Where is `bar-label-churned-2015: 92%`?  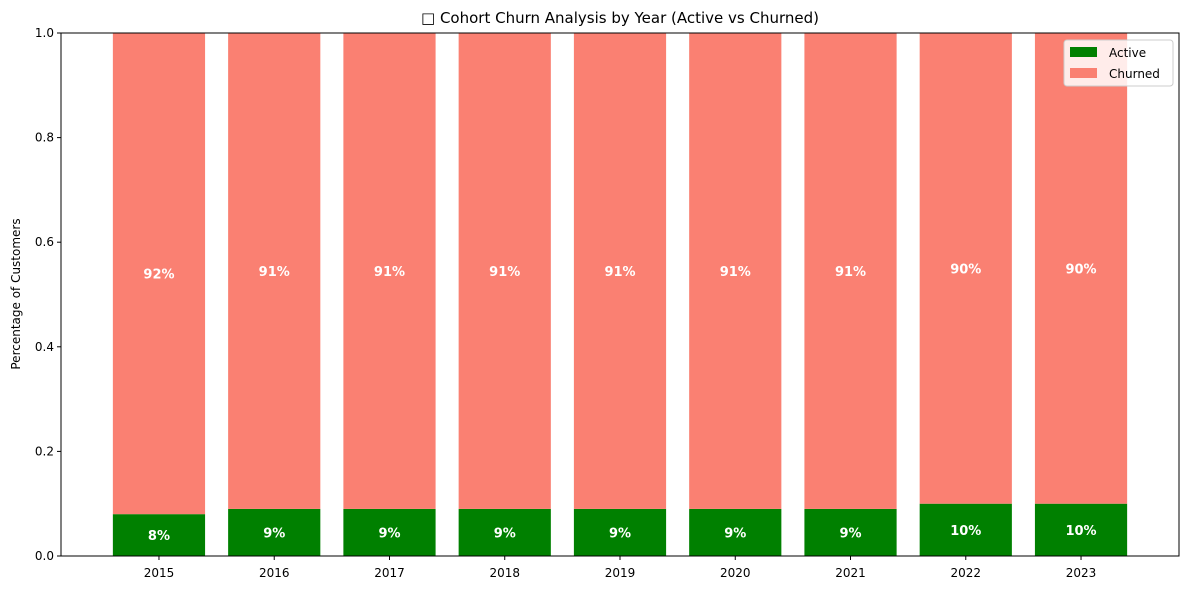 bar-label-churned-2015: 92% is located at coordinates (158, 275).